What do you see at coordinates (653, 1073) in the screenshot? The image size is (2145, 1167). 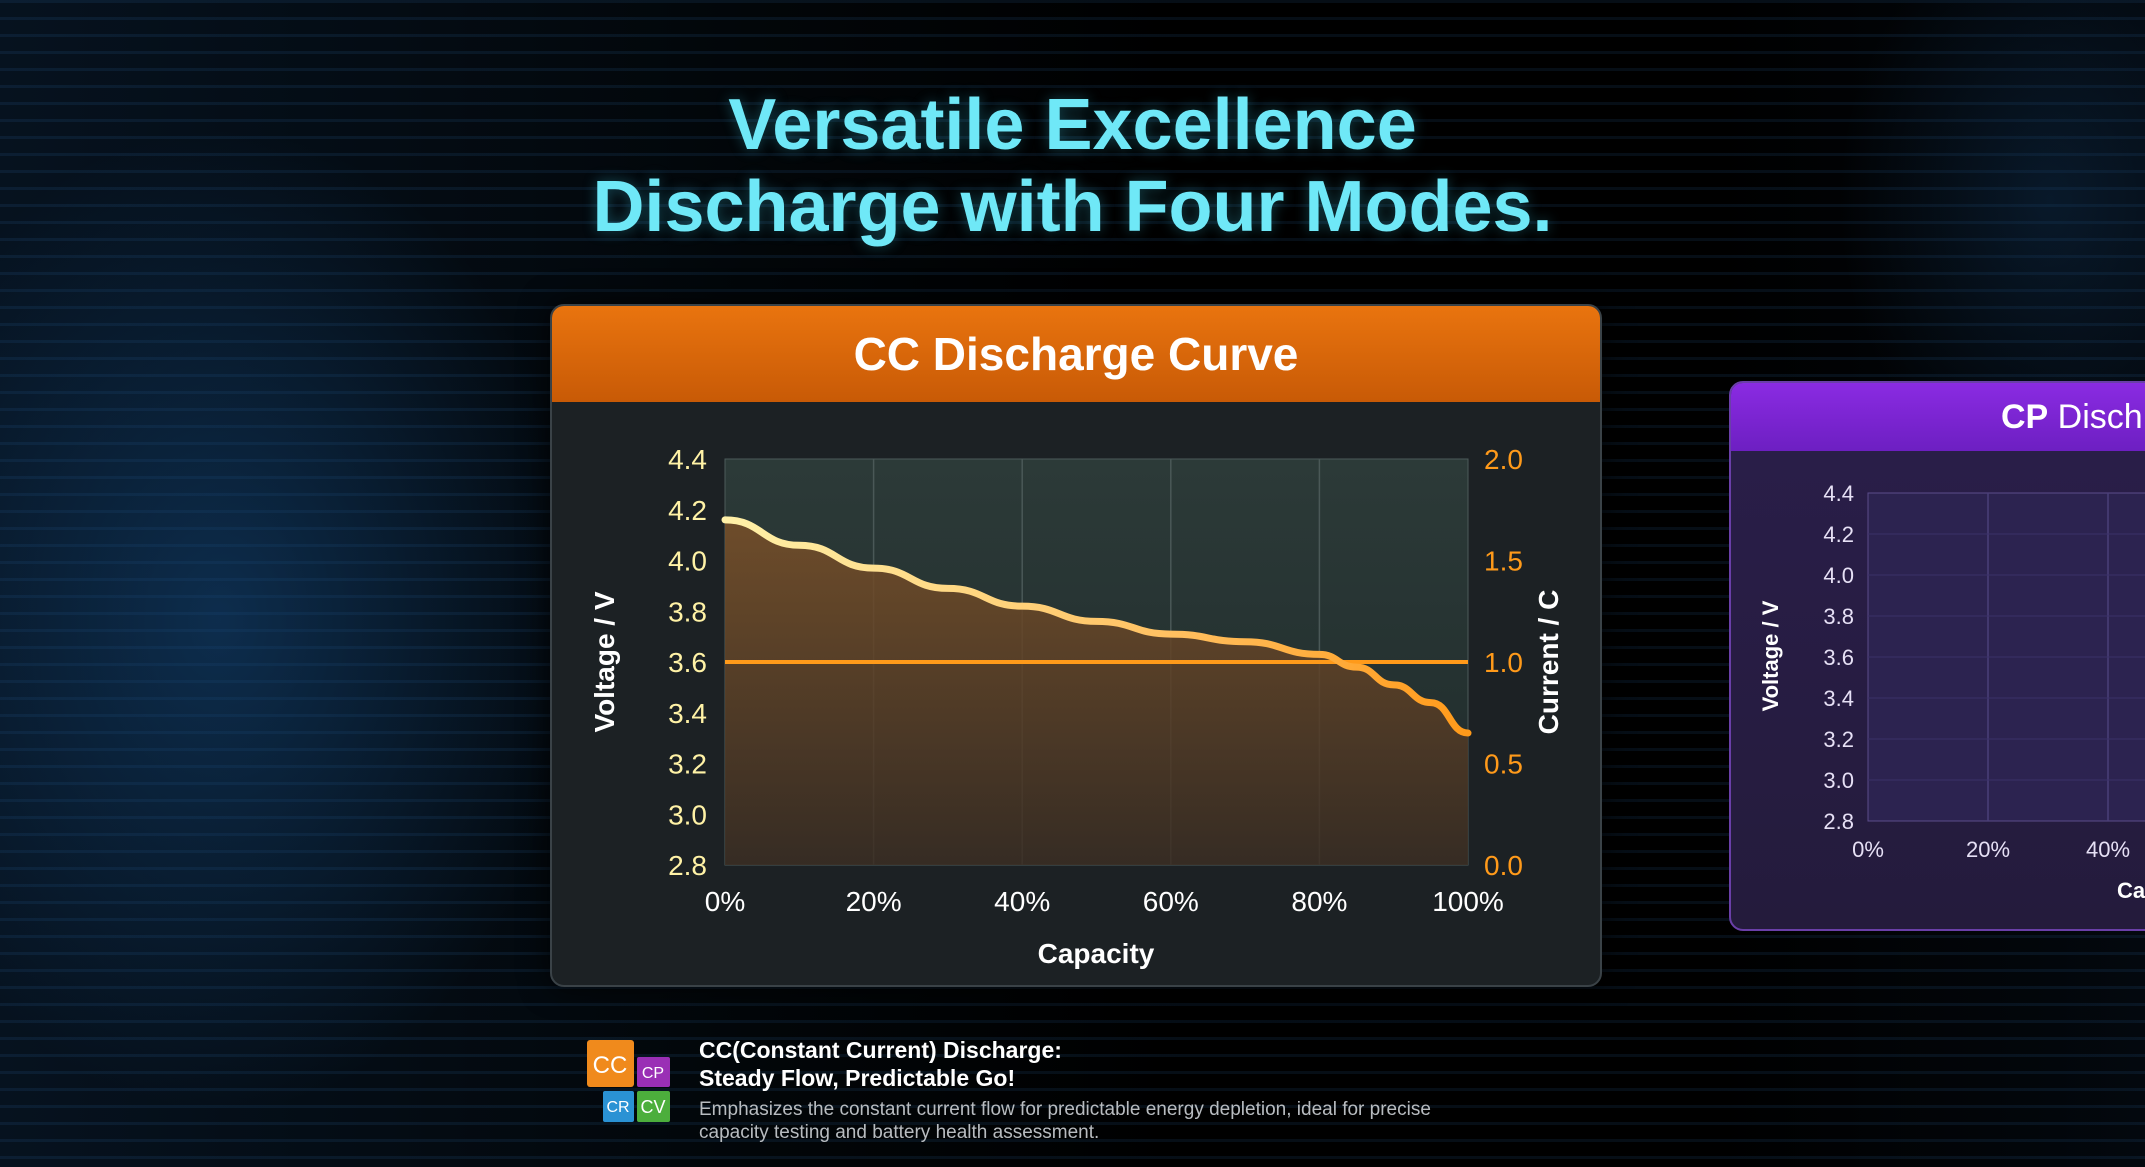 I see `mode-cp-label: CP` at bounding box center [653, 1073].